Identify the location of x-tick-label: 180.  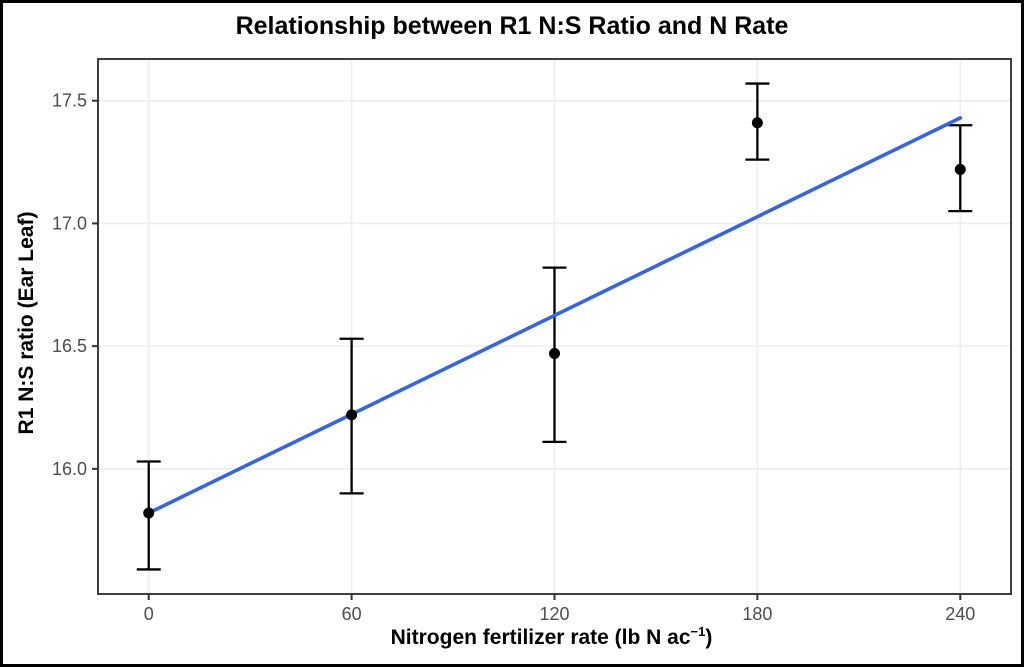
(757, 614).